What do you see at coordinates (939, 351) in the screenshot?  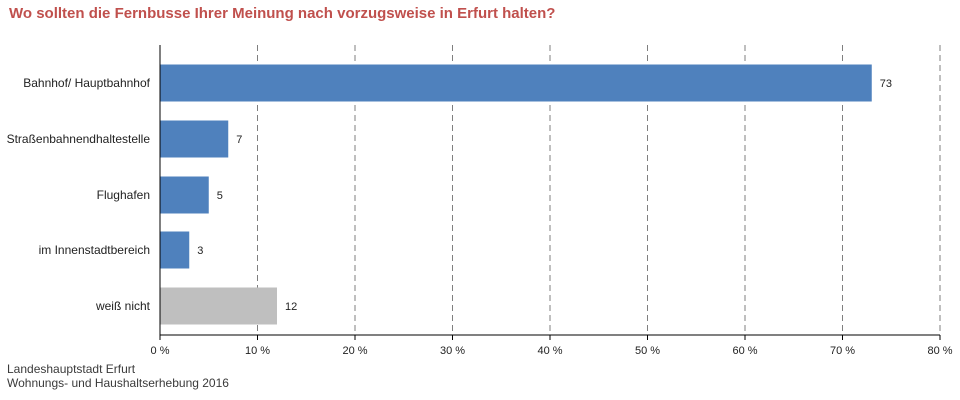 I see `x-tick-label-80: 80 %` at bounding box center [939, 351].